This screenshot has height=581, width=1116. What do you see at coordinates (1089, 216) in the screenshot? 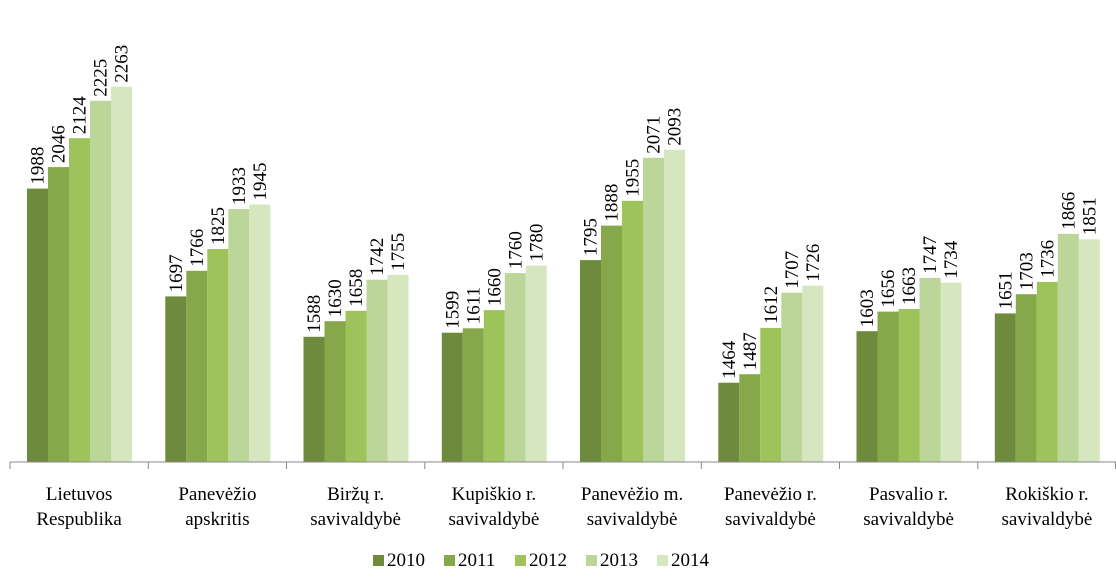
I see `data-label-2014-7: 1851` at bounding box center [1089, 216].